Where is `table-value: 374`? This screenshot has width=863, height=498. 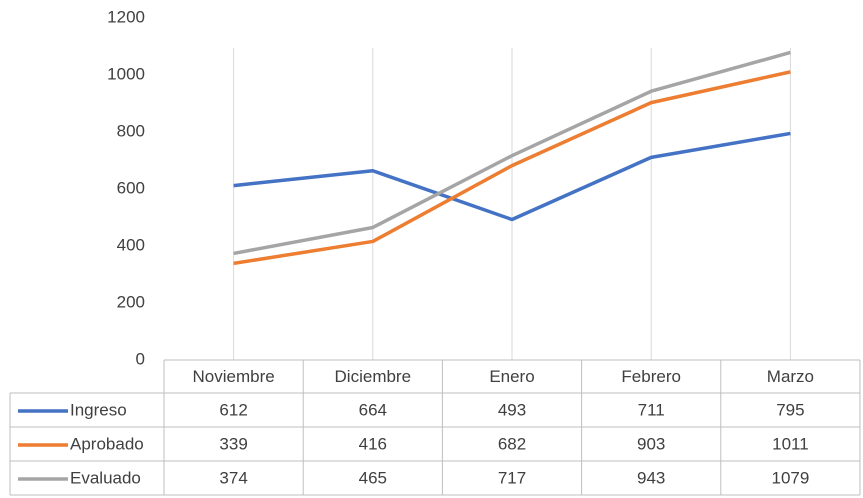 table-value: 374 is located at coordinates (233, 477).